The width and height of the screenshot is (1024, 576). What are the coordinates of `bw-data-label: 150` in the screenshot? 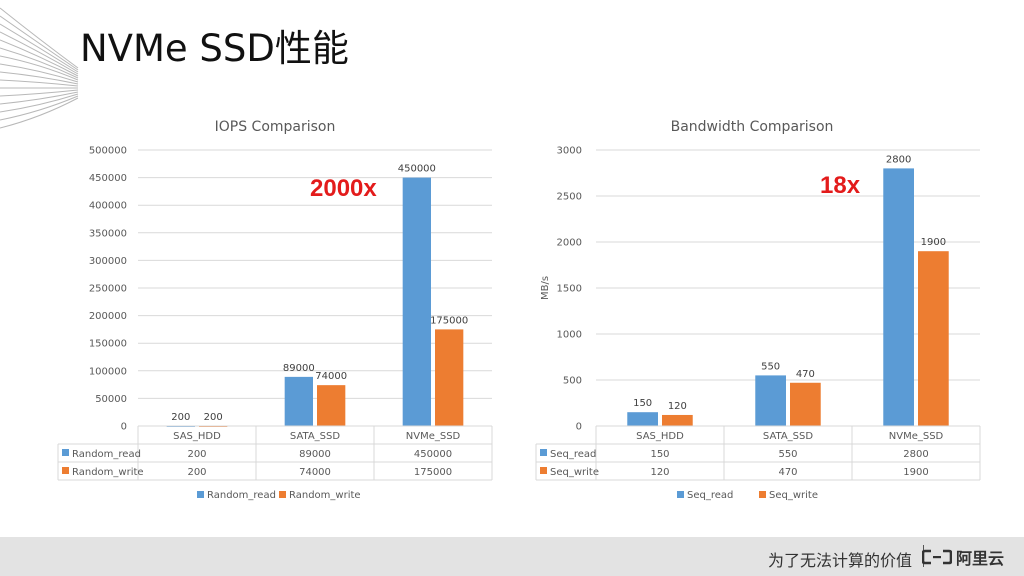 It's located at (642, 403).